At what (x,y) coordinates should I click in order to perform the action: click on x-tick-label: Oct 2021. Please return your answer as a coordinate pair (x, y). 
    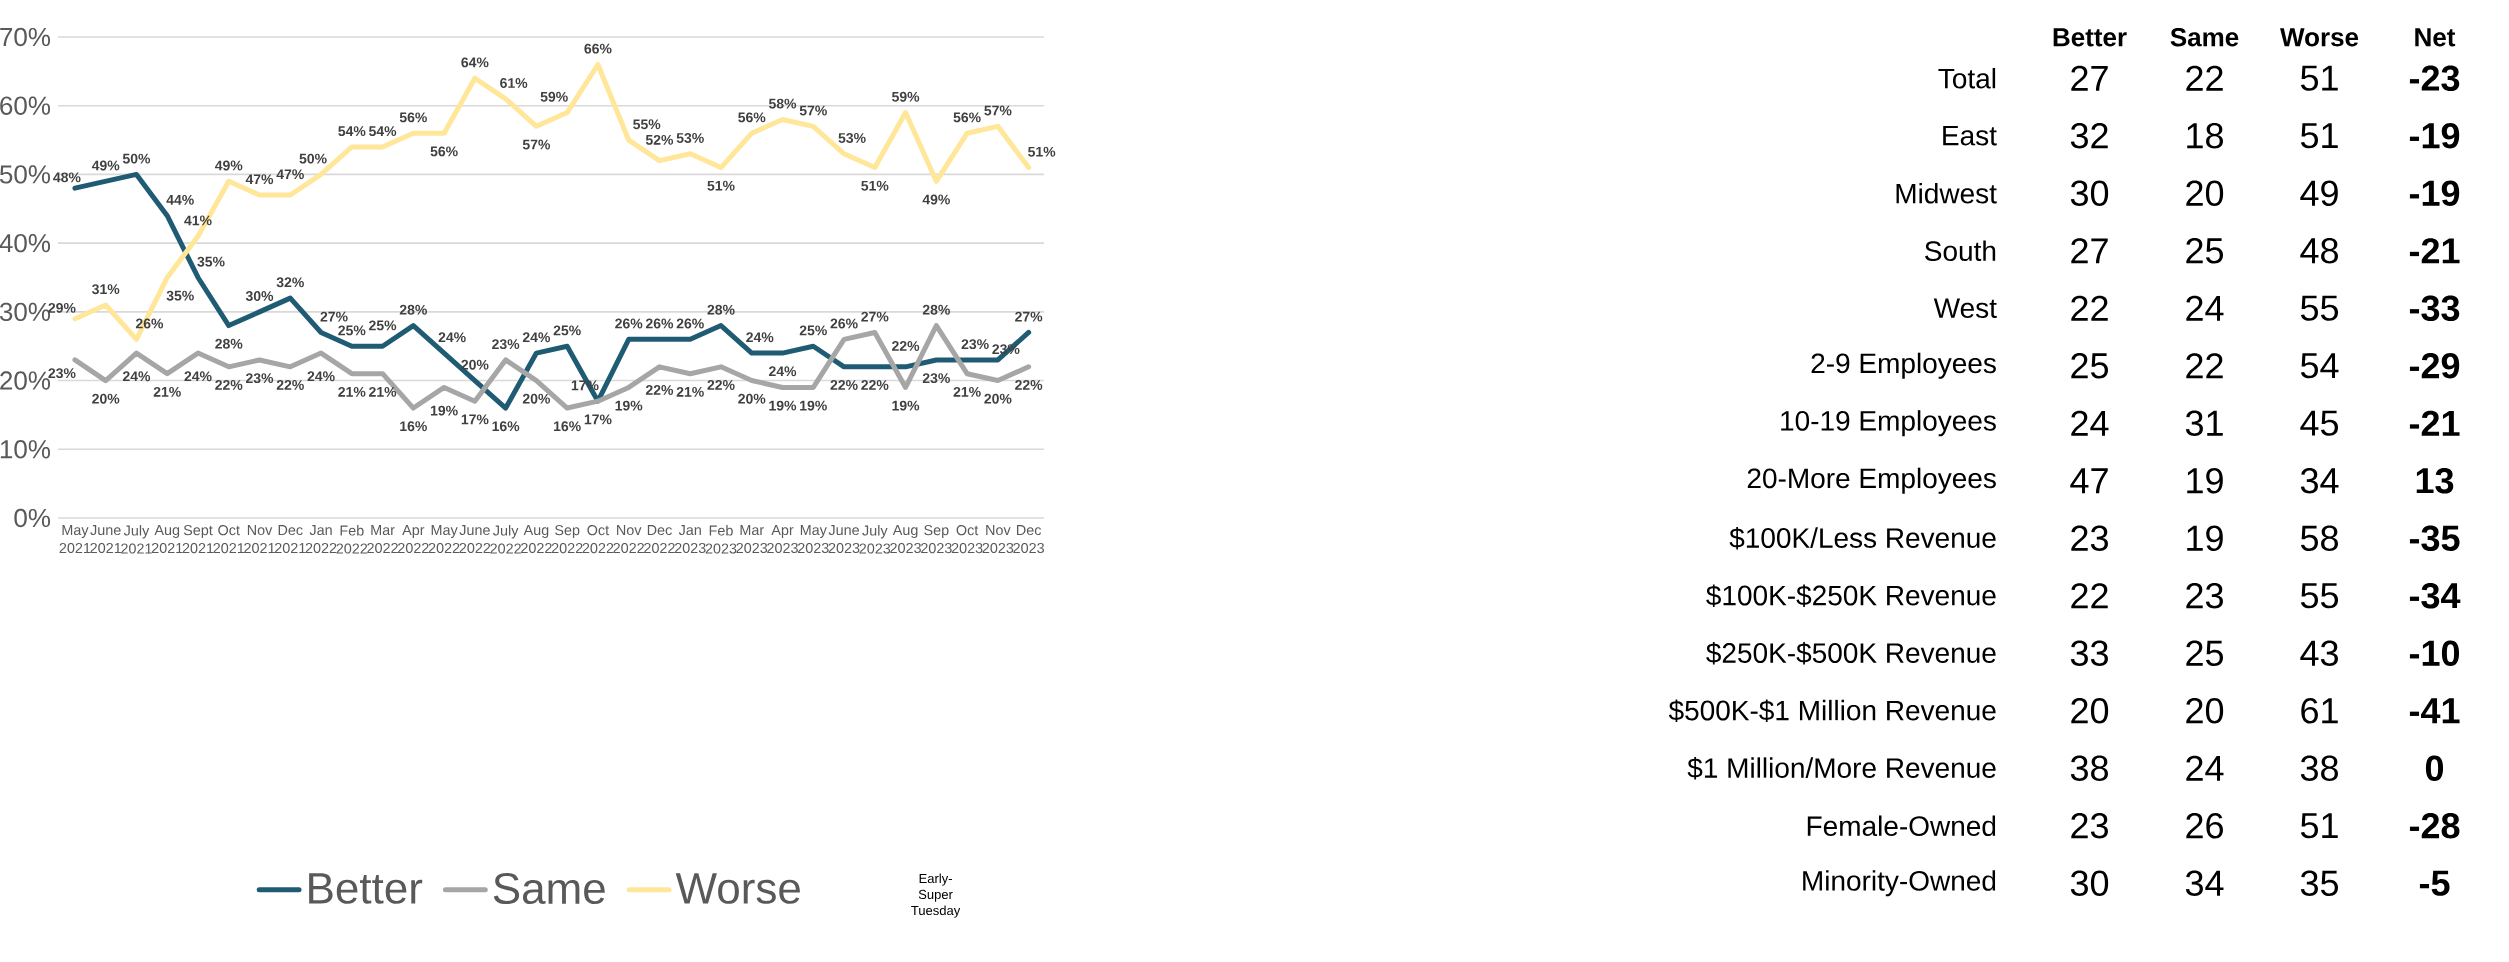
    Looking at the image, I should click on (229, 539).